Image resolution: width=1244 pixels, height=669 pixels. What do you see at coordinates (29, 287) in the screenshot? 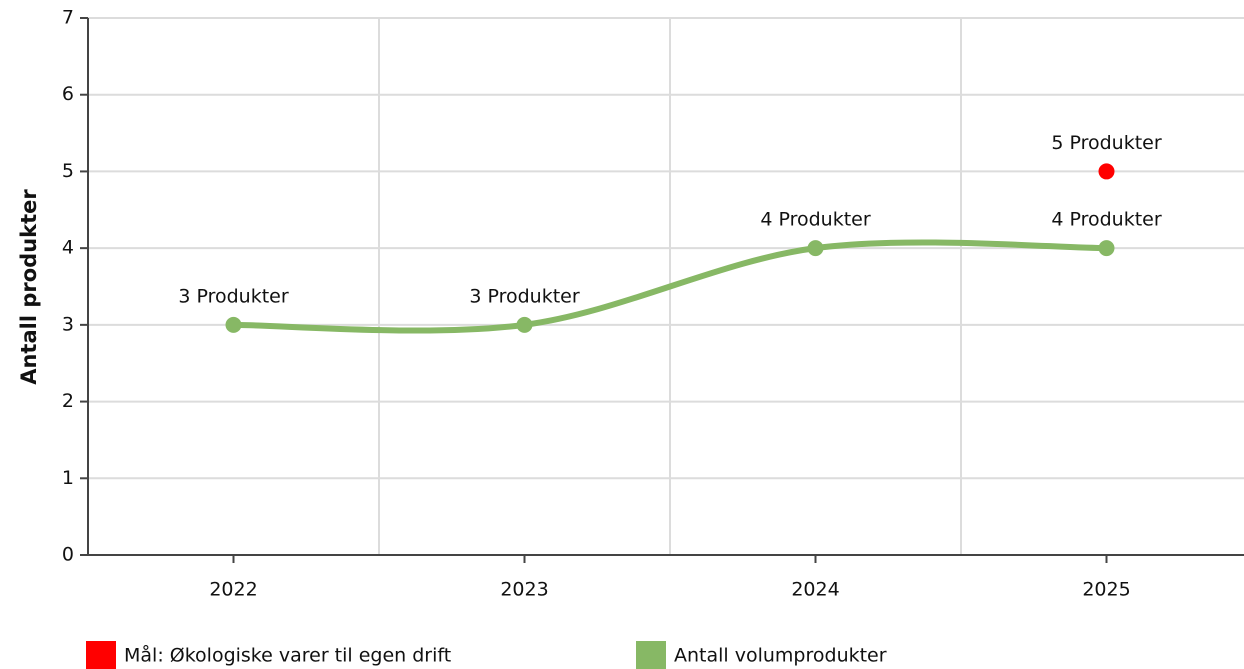
I see `y-axis-label: Antall produkter` at bounding box center [29, 287].